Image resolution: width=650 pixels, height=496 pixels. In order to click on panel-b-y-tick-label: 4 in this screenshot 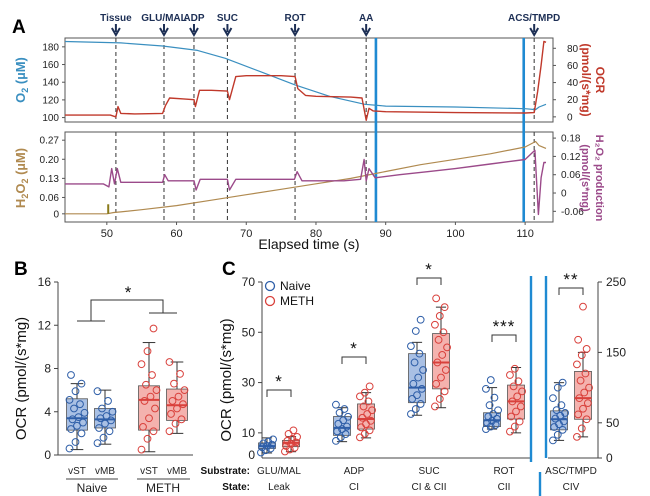, I will do `click(47, 412)`.